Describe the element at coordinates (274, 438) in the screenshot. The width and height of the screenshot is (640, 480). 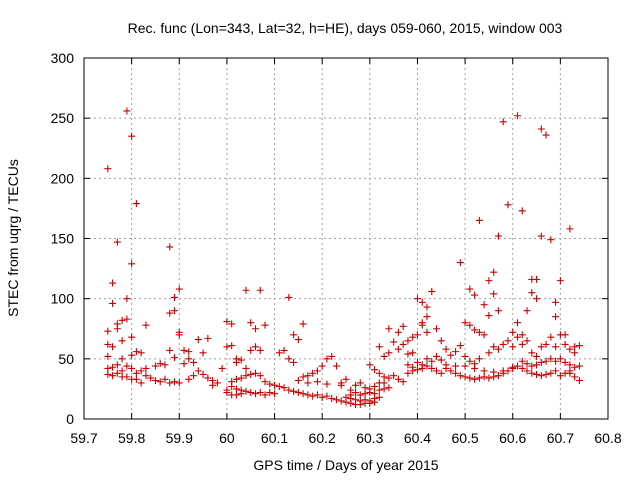
I see `x-tick-label: 60.1` at that location.